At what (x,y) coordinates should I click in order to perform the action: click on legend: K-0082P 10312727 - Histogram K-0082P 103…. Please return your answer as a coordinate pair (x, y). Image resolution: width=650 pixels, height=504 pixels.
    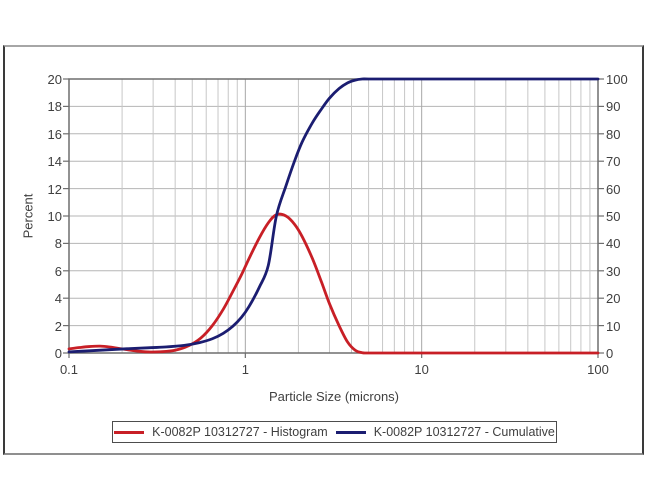
    Looking at the image, I should click on (334, 432).